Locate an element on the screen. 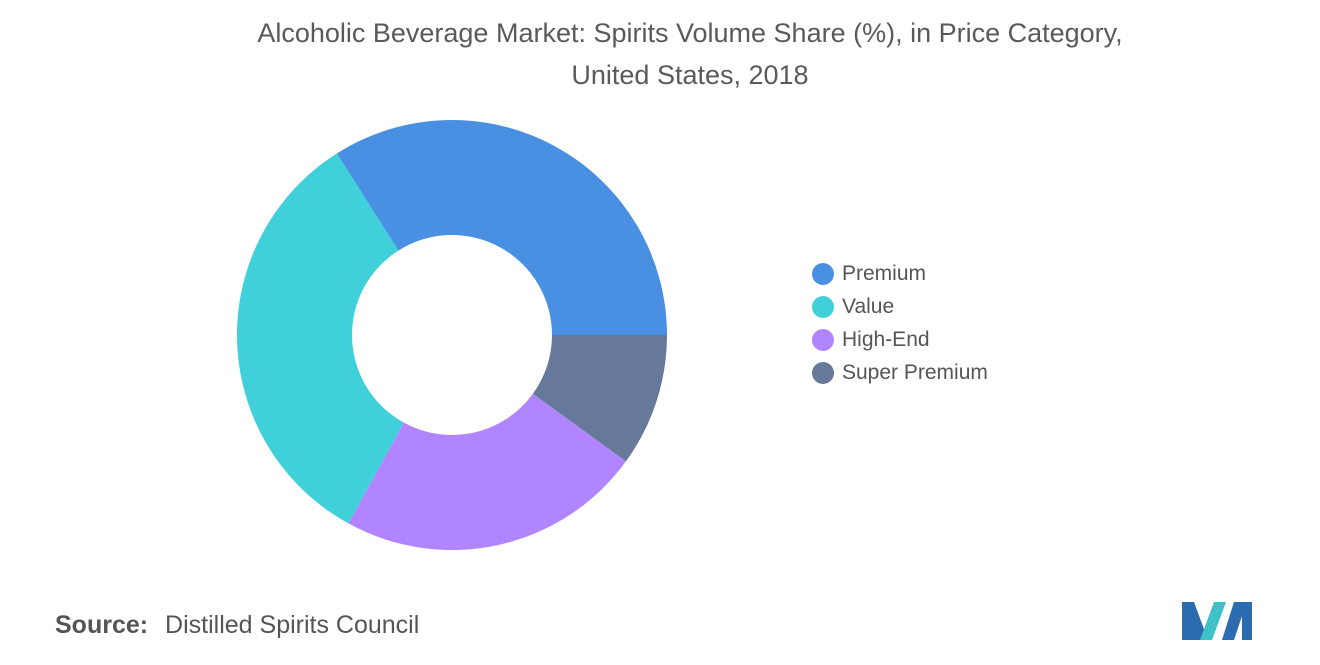 The image size is (1320, 665). legend-item-high-end: High-End is located at coordinates (900, 339).